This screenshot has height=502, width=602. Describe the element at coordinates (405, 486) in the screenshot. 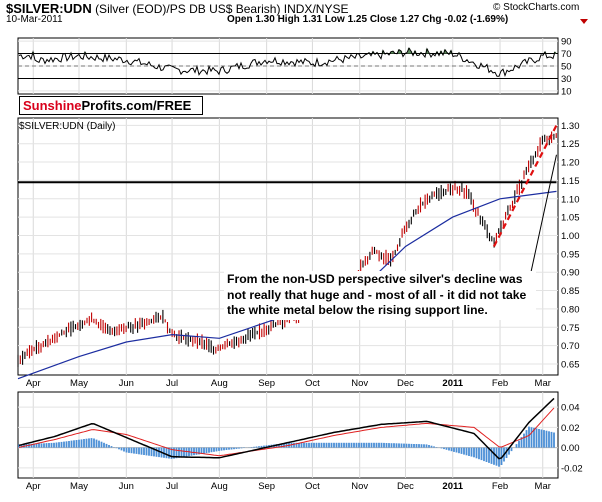

I see `macd-x-tick: Dec` at that location.